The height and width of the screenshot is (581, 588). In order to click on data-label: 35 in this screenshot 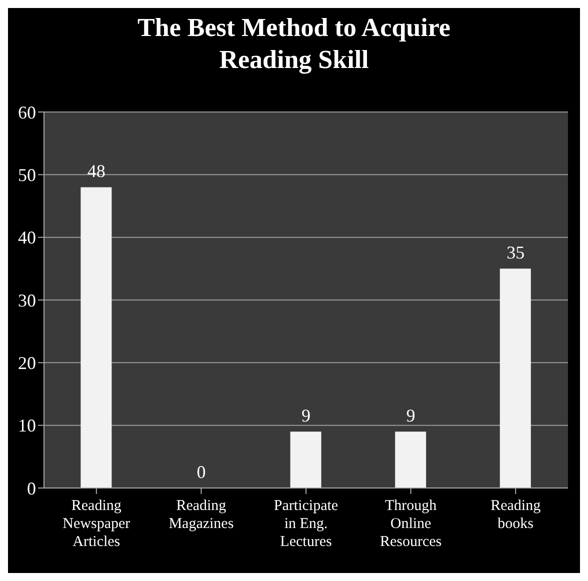, I will do `click(515, 252)`.